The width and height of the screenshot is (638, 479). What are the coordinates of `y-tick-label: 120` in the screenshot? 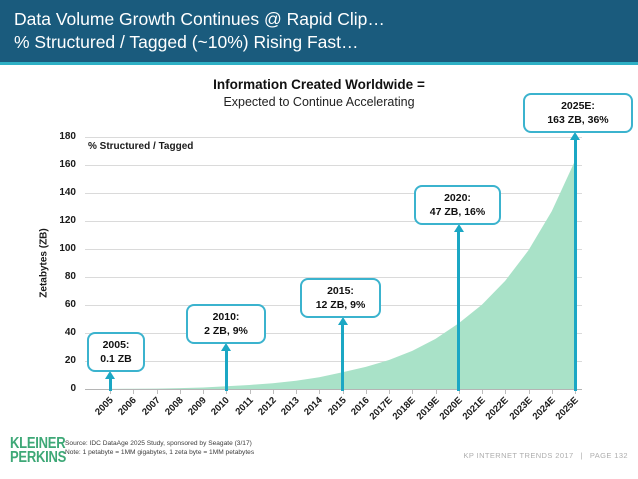 It's located at (67, 220).